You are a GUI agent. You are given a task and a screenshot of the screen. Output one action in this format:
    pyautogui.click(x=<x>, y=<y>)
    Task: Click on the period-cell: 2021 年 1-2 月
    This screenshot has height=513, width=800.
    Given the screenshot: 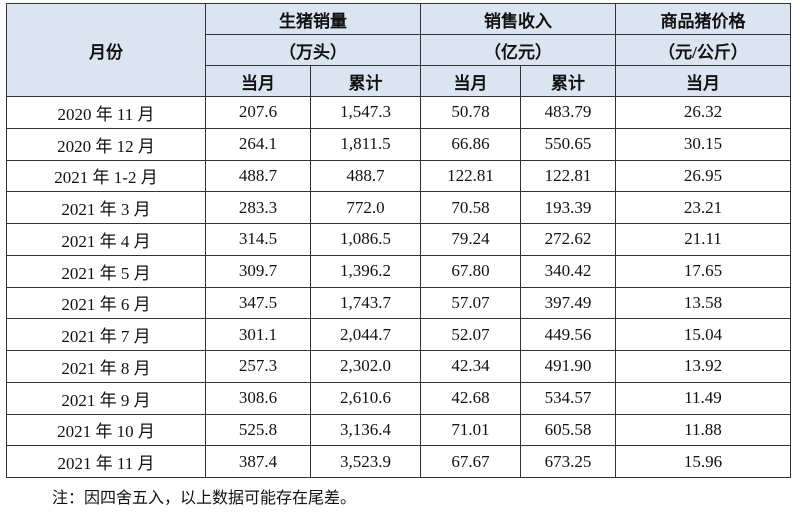 What is the action you would take?
    pyautogui.click(x=106, y=176)
    